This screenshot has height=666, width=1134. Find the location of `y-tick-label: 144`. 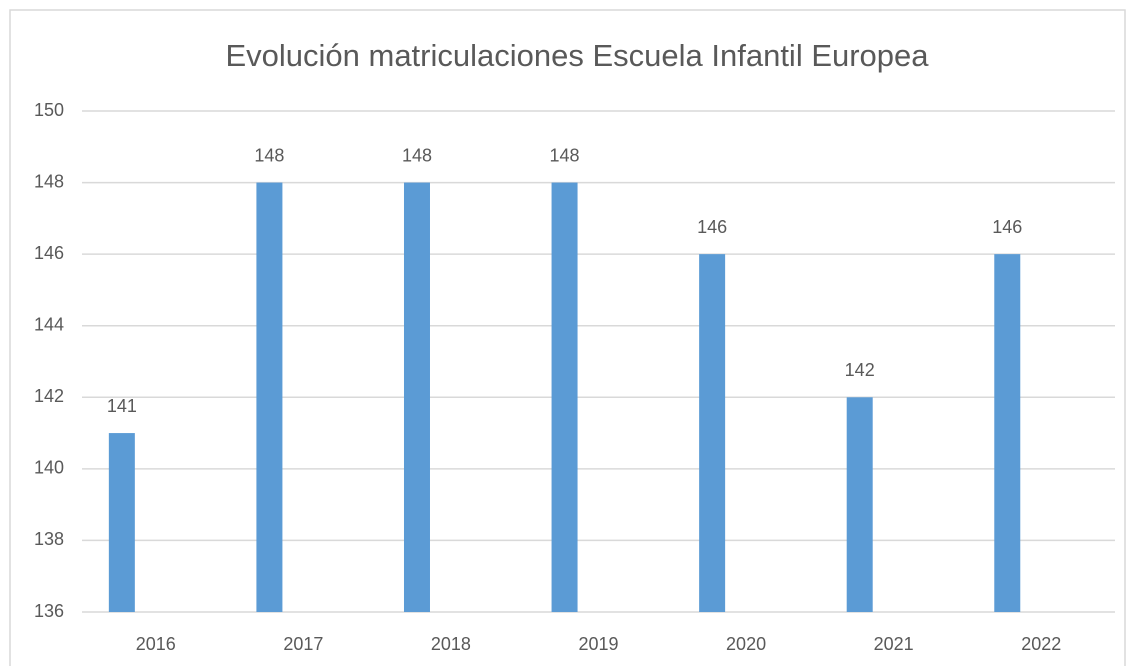

y-tick-label: 144 is located at coordinates (49, 324).